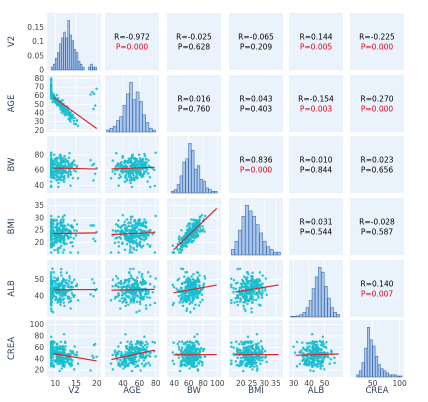 The width and height of the screenshot is (428, 402). Describe the element at coordinates (264, 383) in the screenshot. I see `x-tick-BMI: 30` at that location.